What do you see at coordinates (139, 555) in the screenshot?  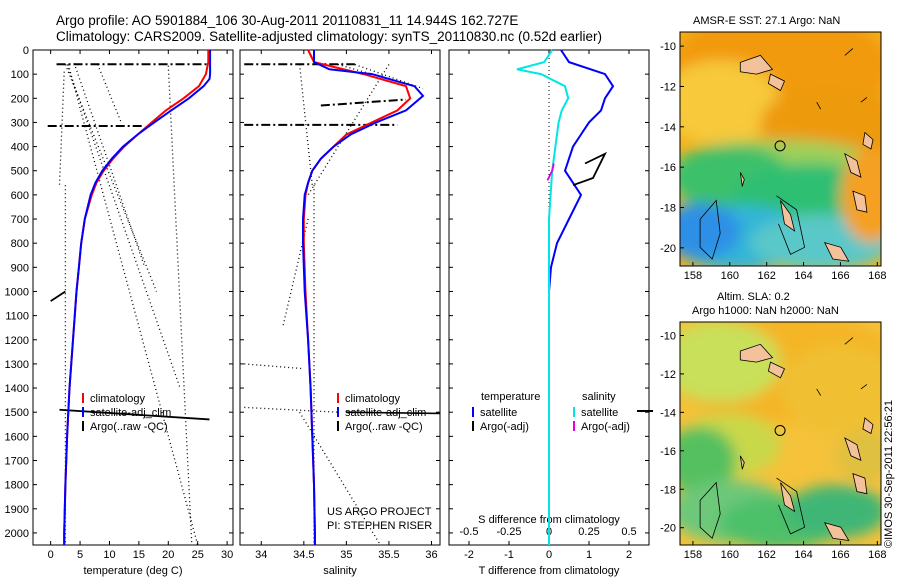 I see `temp-xtick-label: 15` at bounding box center [139, 555].